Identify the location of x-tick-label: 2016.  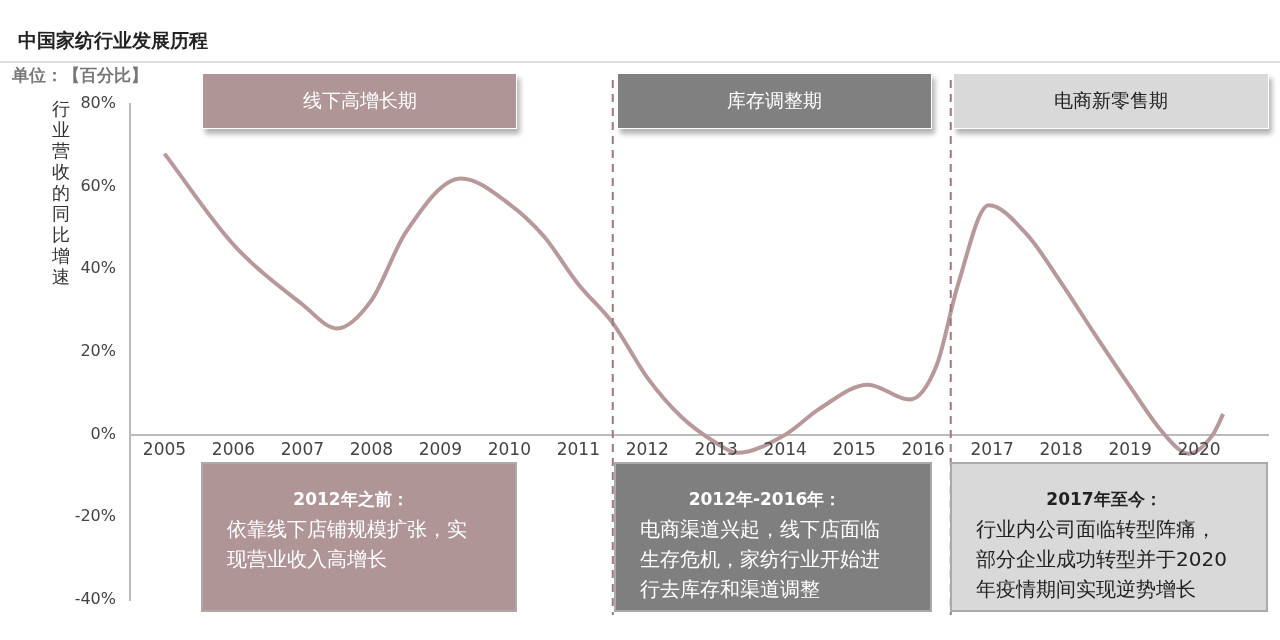
(923, 449).